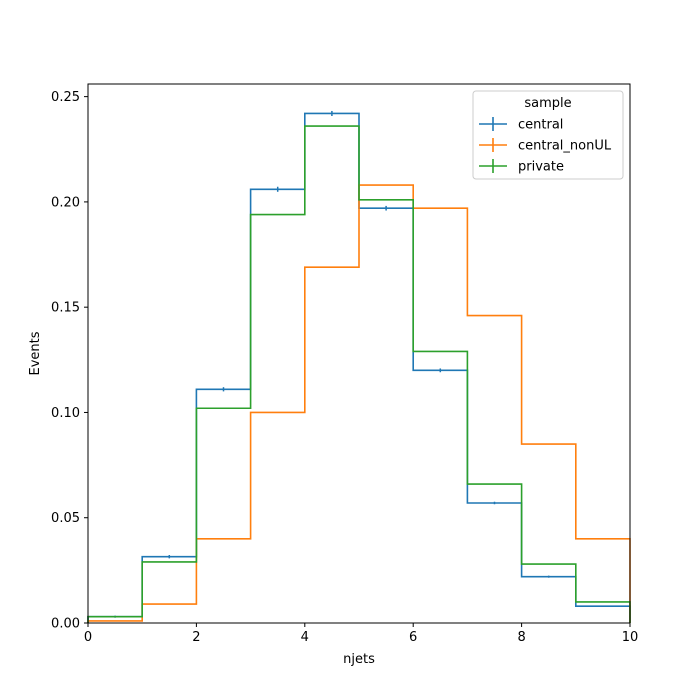 This screenshot has height=700, width=700. I want to click on x-axis-label: njets, so click(359, 659).